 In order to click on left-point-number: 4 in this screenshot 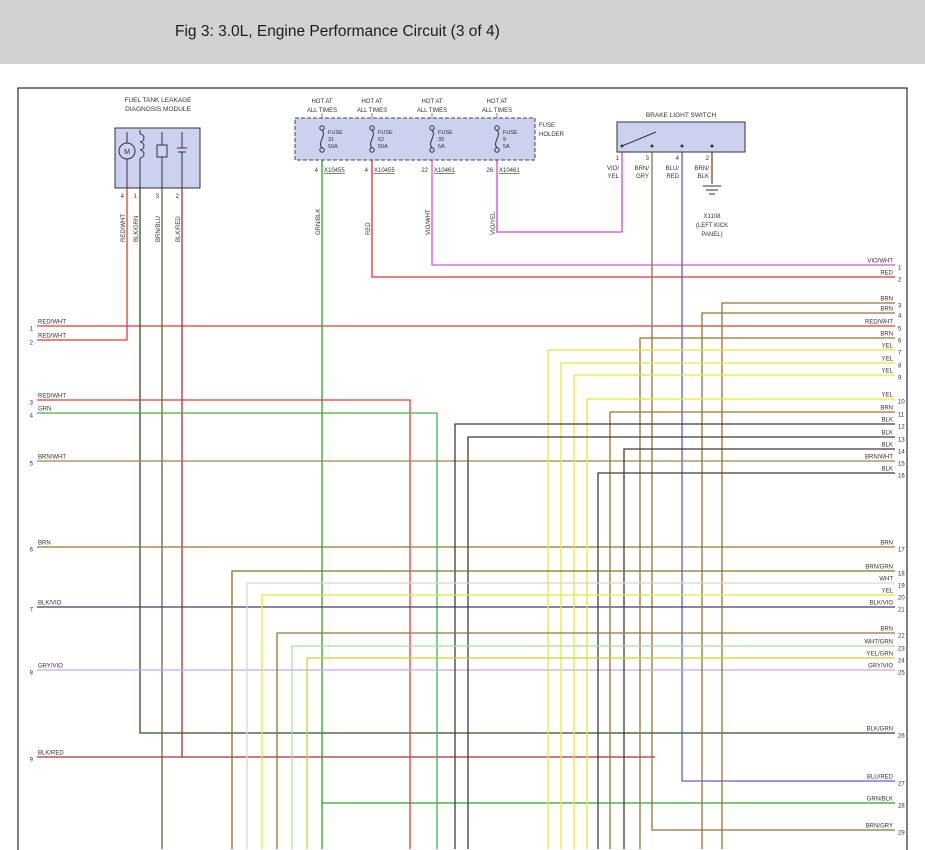, I will do `click(32, 417)`.